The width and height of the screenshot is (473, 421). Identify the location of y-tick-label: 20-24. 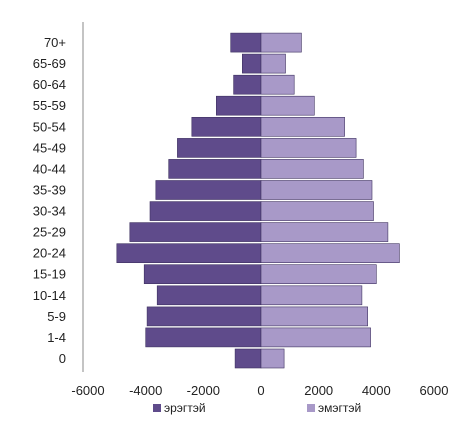
(49, 253).